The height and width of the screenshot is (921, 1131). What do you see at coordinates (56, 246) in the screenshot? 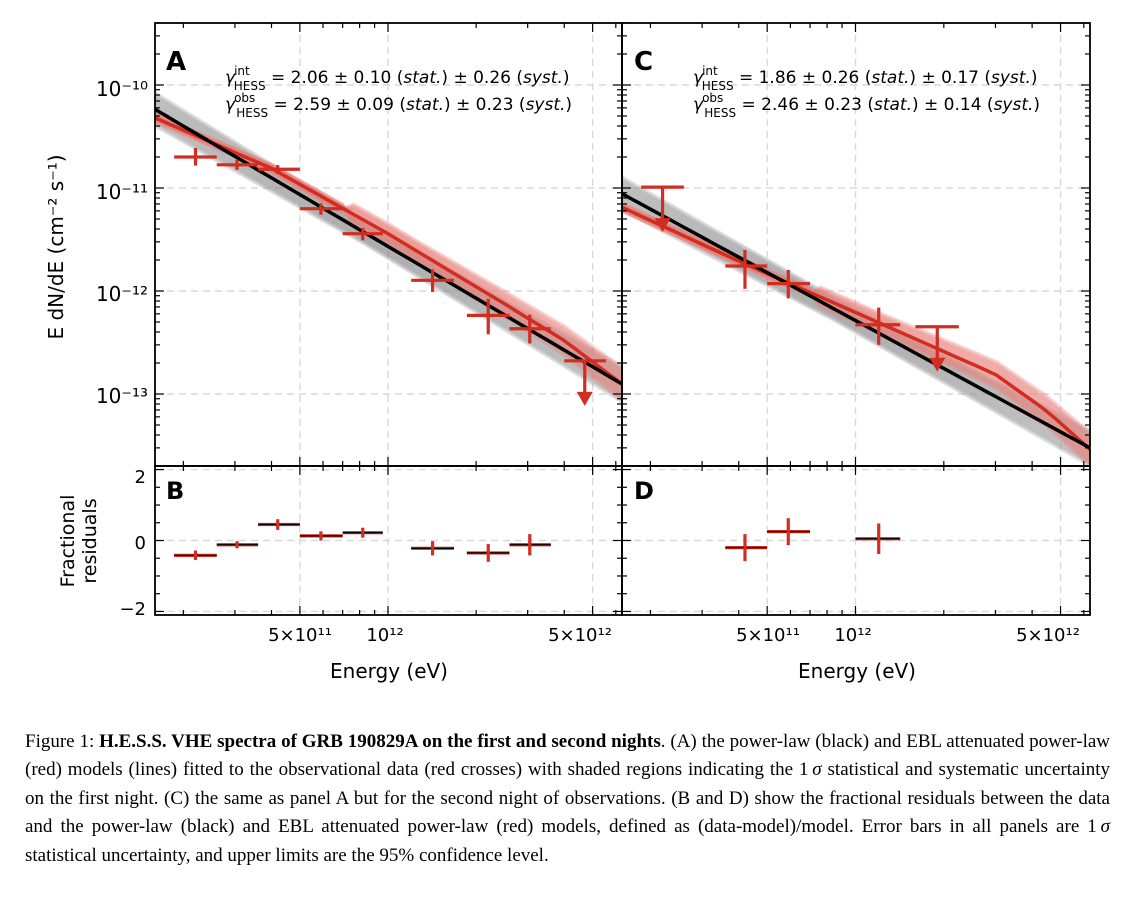
I see `y-axis-label-top: E dN/dE (cm⁻² s⁻¹)` at bounding box center [56, 246].